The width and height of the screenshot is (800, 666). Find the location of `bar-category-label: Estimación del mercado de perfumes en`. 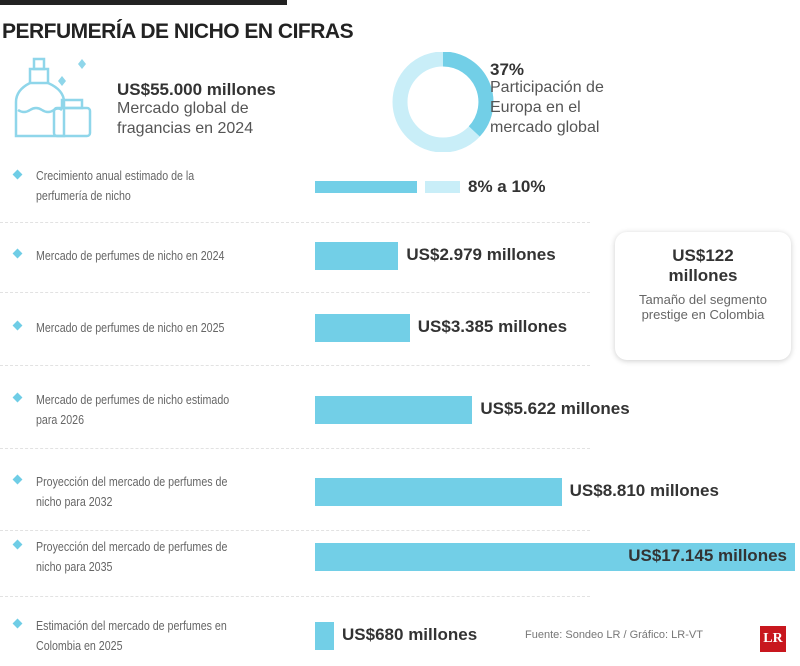

bar-category-label: Estimación del mercado de perfumes en is located at coordinates (131, 625).